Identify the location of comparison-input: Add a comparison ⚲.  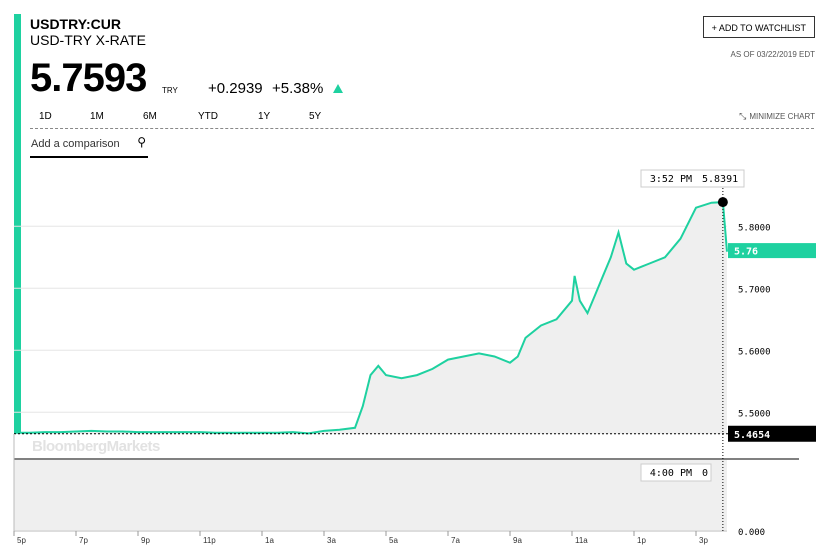
(89, 146).